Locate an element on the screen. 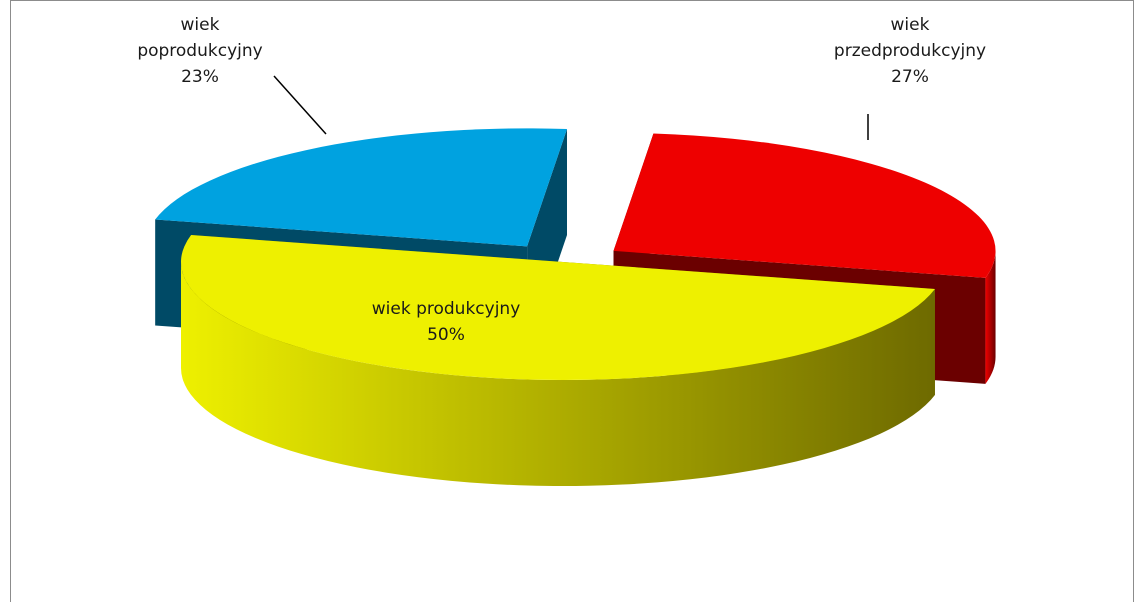 This screenshot has width=1134, height=602. label-wiek-przedprodukcyjny: wiek przedprodukcyjny 27% is located at coordinates (910, 51).